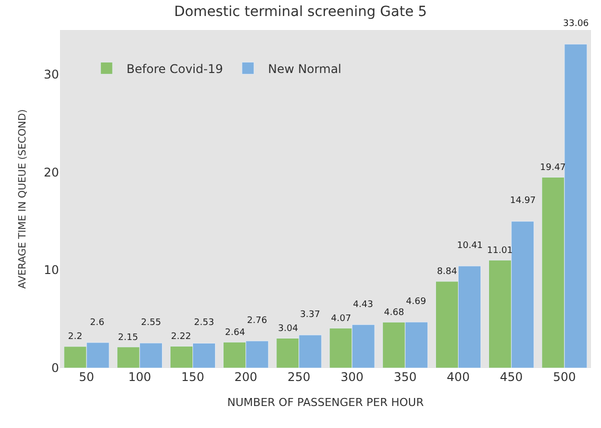 This screenshot has width=601, height=428. I want to click on data-label: 33.06, so click(576, 24).